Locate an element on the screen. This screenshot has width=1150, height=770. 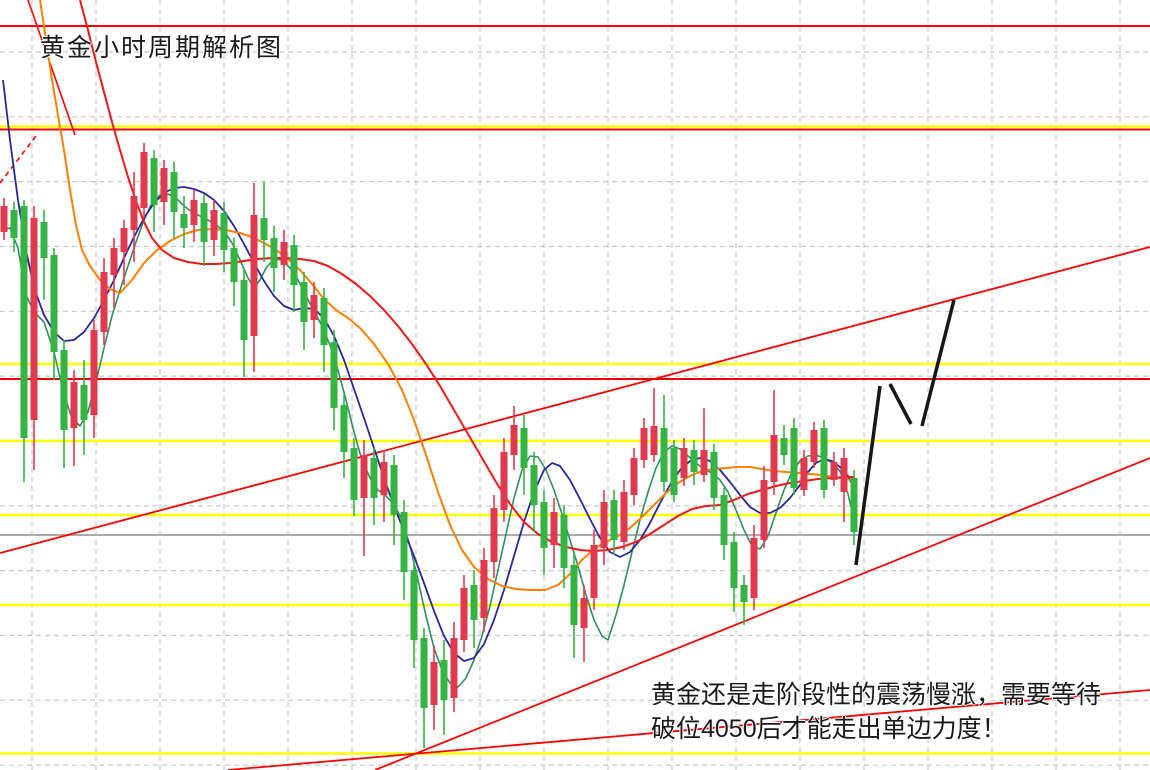
annotation-line-1: 黄金还是走阶段性的震荡慢涨，需要等待 is located at coordinates (876, 695).